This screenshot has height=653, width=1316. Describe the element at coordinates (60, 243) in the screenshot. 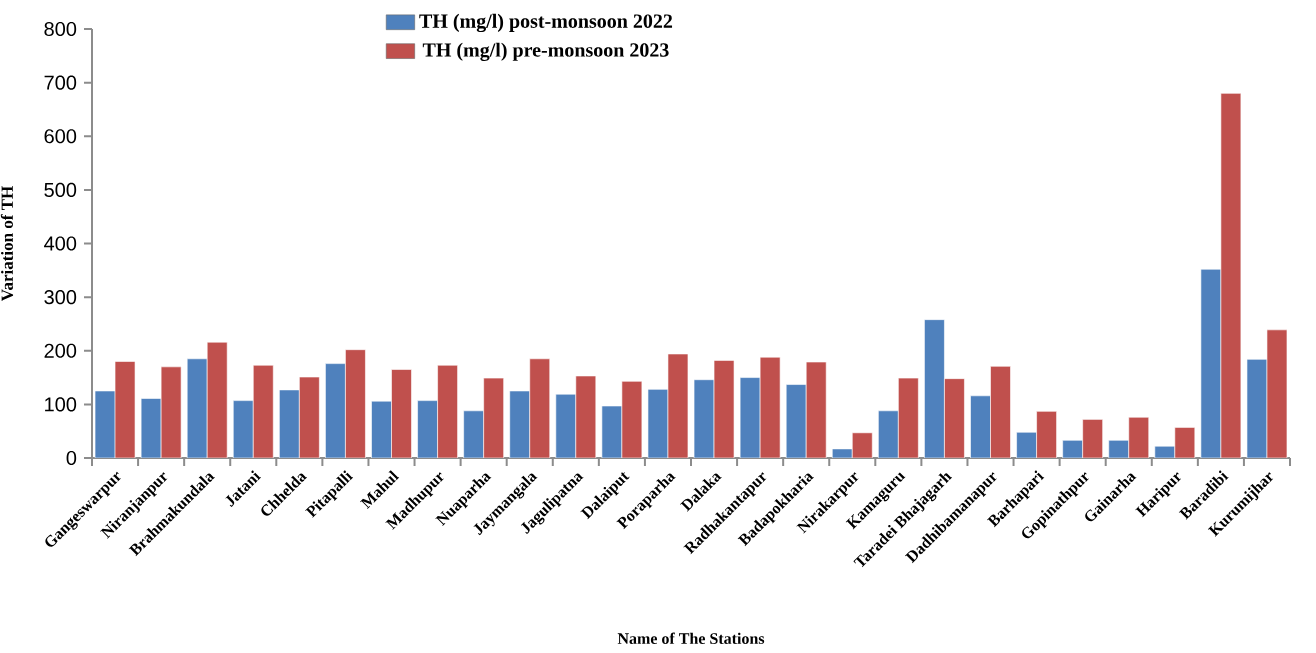

I see `y-tick-label: 400` at that location.